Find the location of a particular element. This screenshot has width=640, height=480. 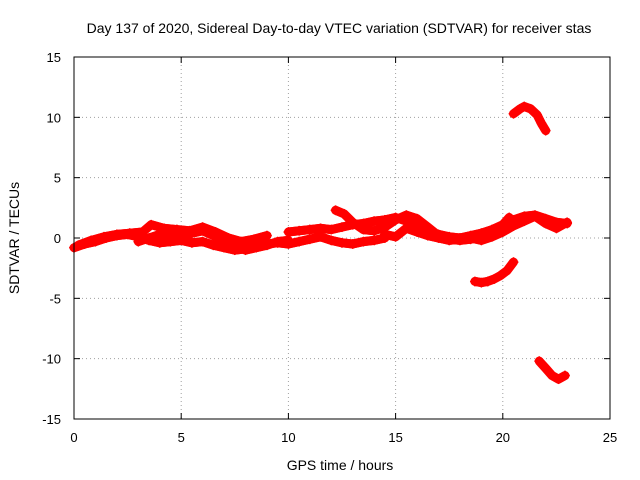

y-tick-label: 15 is located at coordinates (54, 57).